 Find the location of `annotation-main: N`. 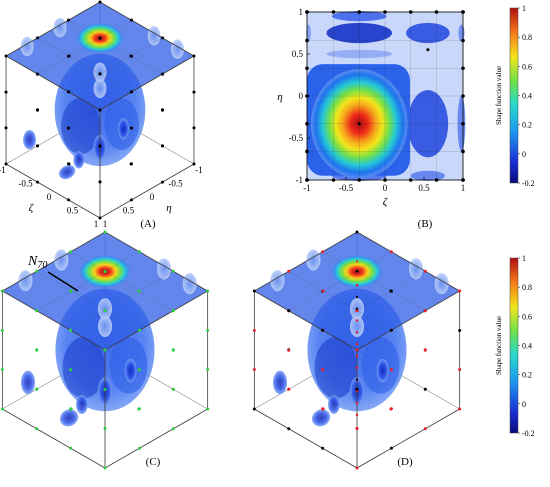

annotation-main: N is located at coordinates (32, 261).